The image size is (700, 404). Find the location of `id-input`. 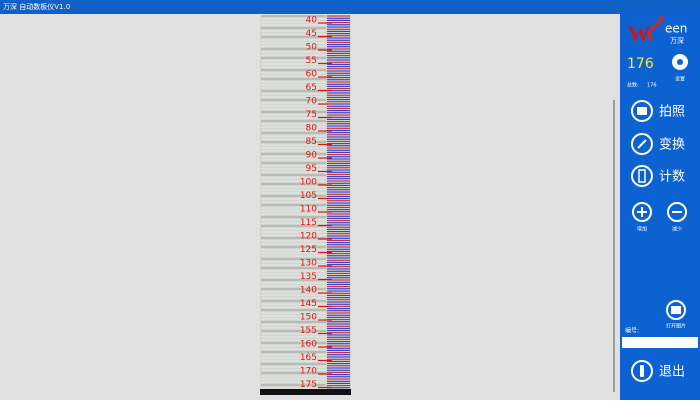

id-input is located at coordinates (660, 342).